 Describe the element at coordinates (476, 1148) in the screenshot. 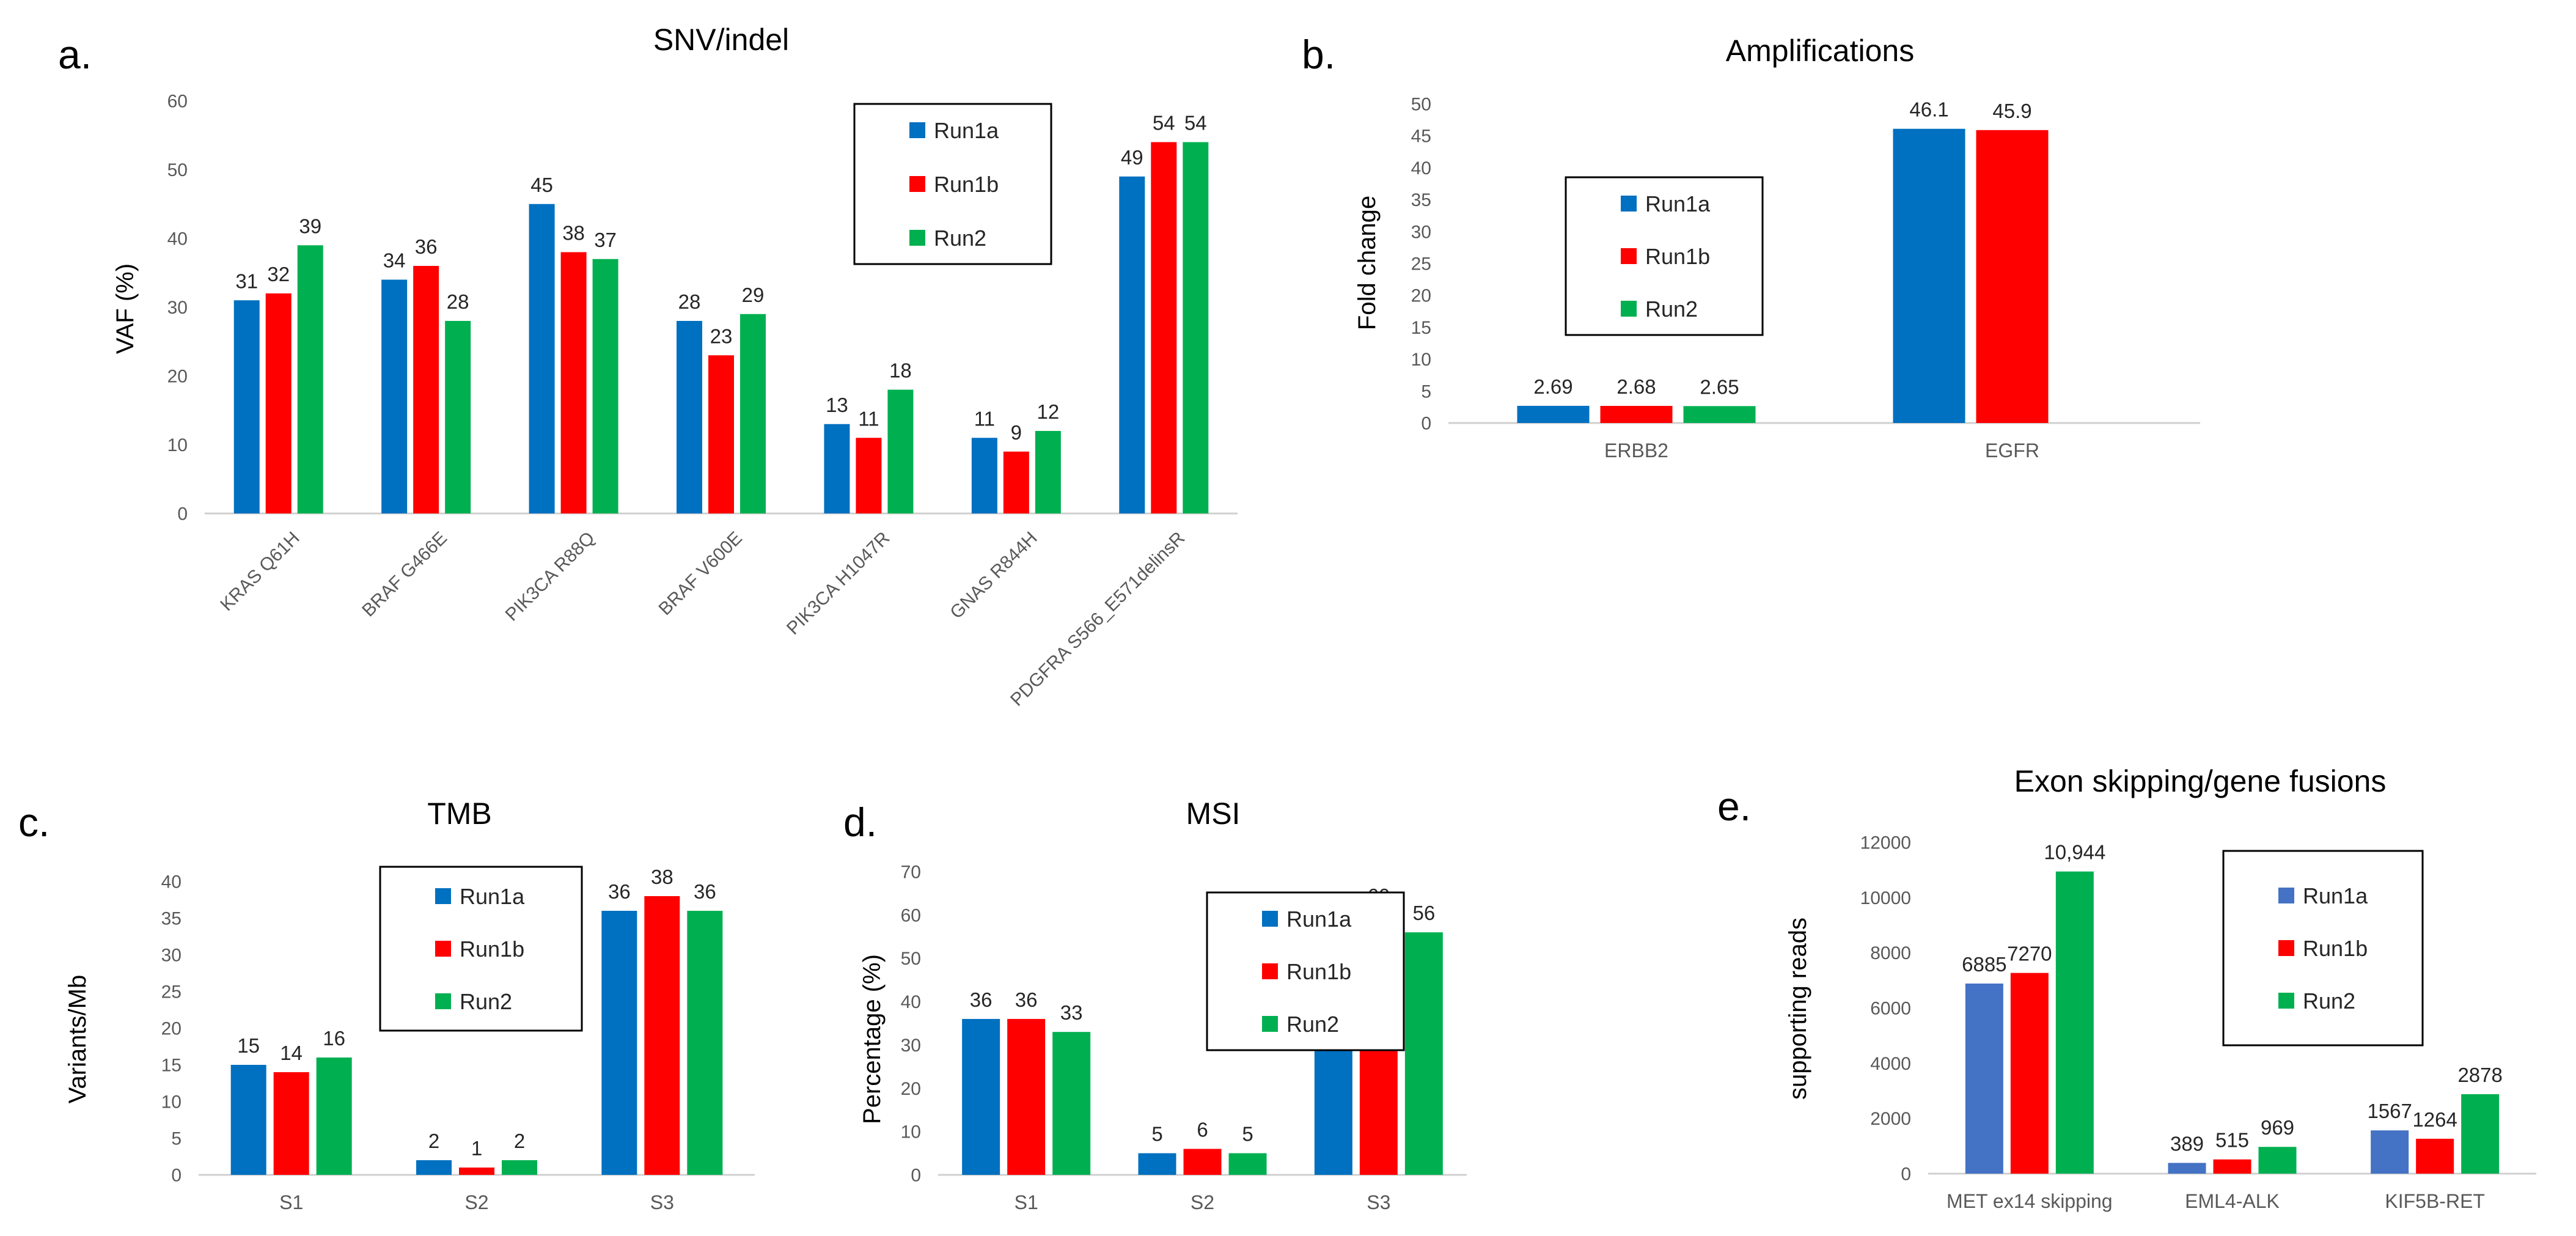

I see `data-label: 1` at that location.